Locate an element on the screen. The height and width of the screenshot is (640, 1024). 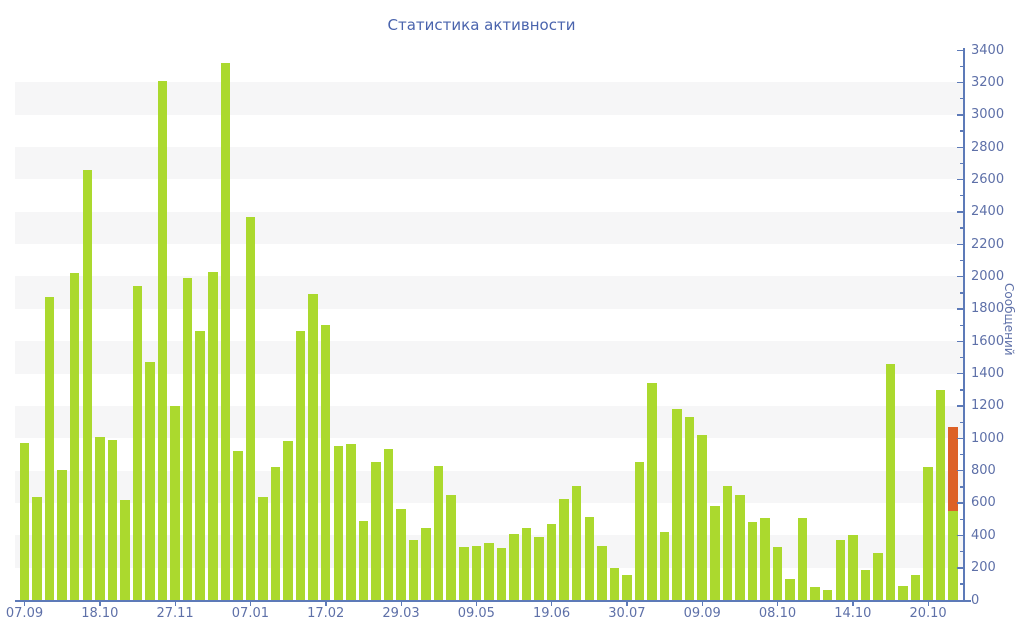
bar-segment-green is located at coordinates (953, 555).